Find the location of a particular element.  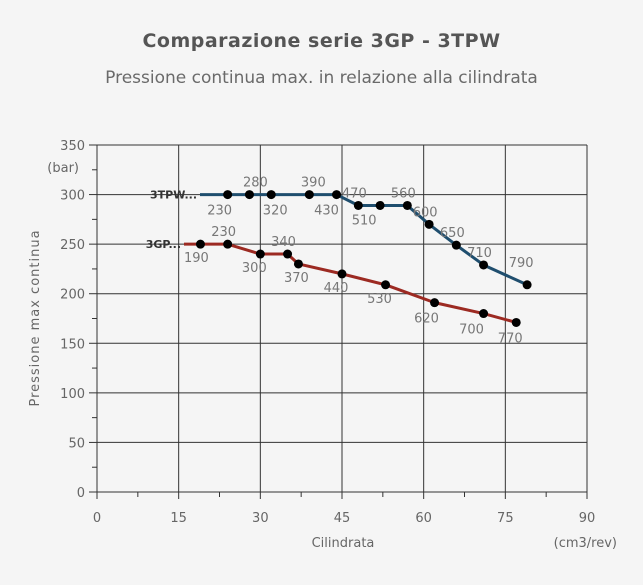

y-tick-label: 50 is located at coordinates (76, 443).